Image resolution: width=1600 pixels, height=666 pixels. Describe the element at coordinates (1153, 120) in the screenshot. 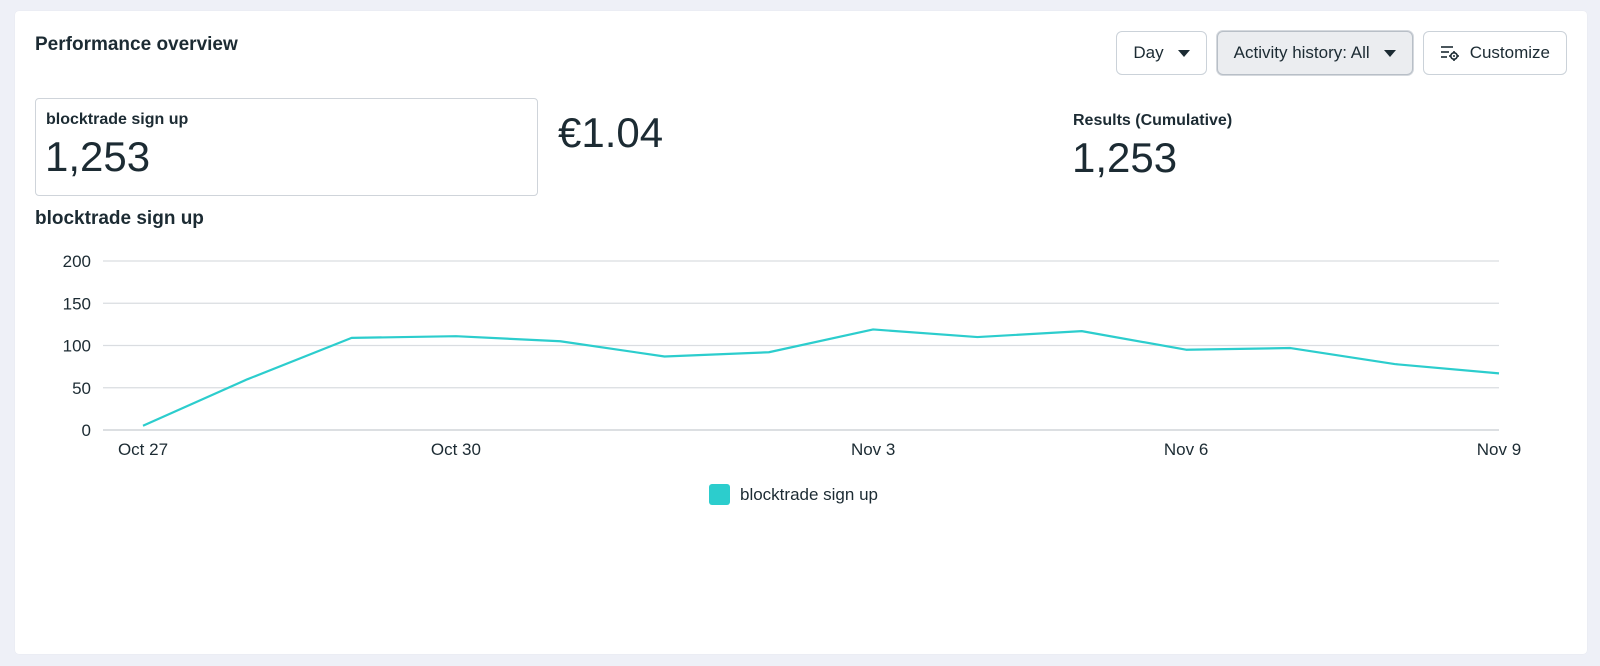

I see `cumulative-results-label: Results (Cumulative)` at that location.